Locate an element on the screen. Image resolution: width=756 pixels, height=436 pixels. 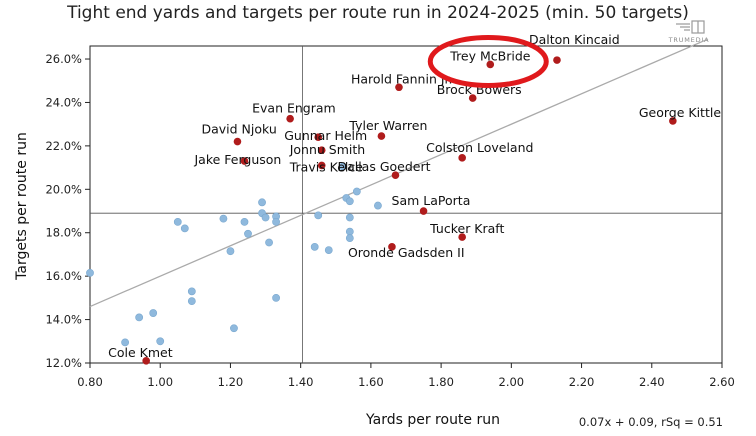
player-label-dallas-goedert: Dallas Goedert is located at coordinates (383, 166).